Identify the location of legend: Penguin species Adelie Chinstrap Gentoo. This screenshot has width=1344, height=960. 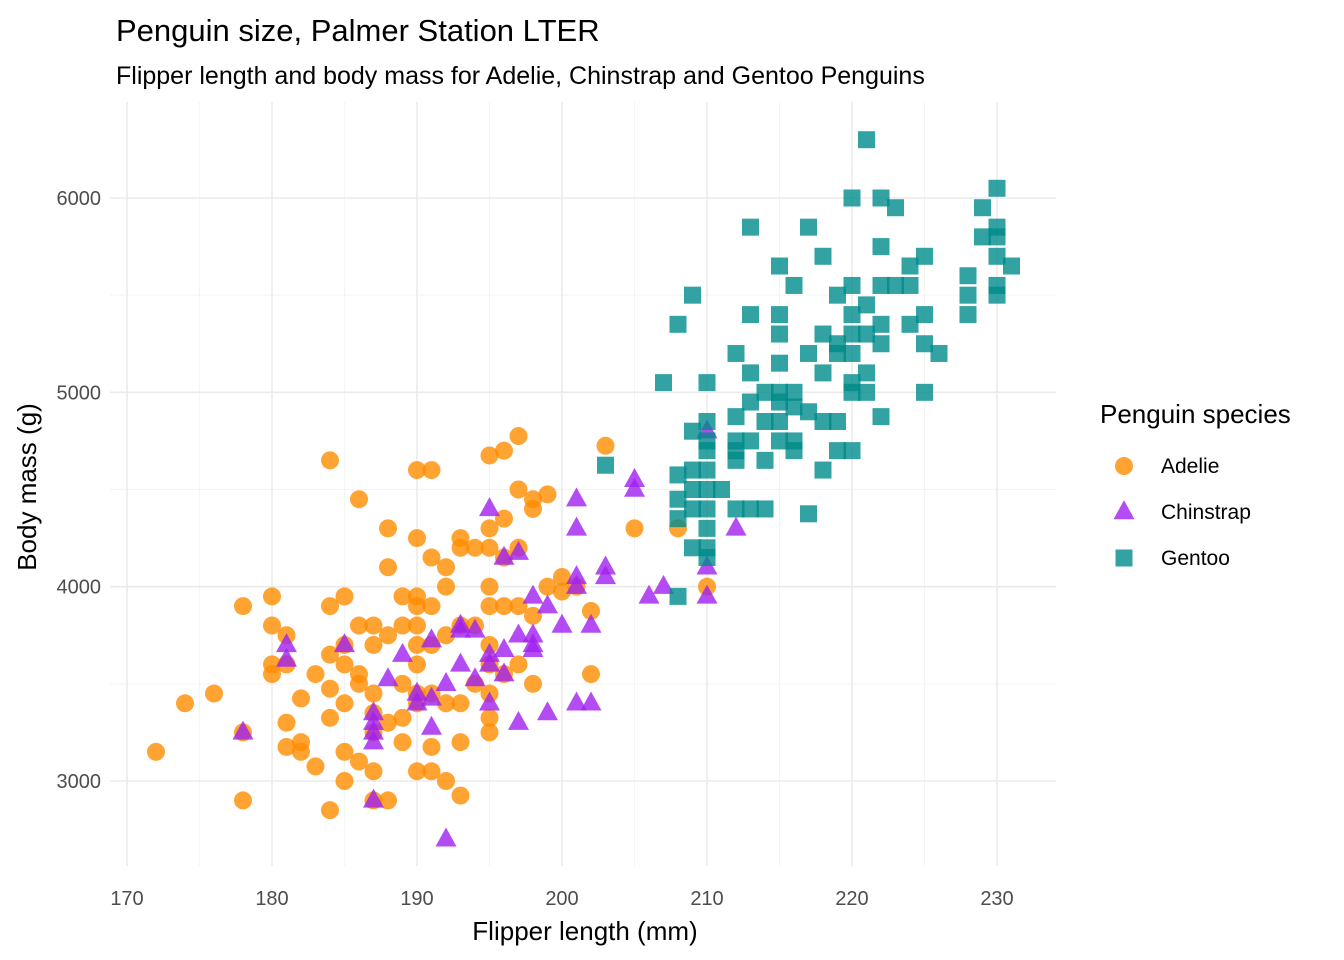
(1195, 484).